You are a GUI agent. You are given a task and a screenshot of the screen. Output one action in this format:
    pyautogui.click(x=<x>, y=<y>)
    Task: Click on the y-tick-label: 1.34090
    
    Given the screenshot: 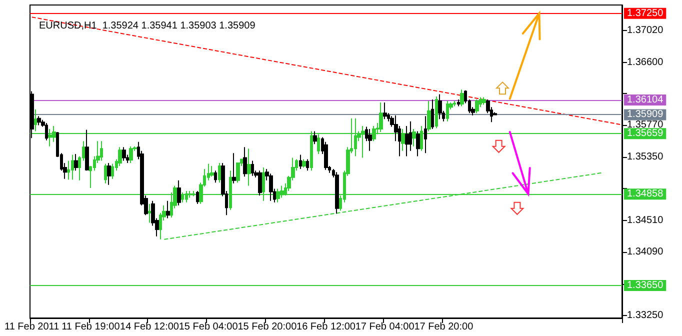 What is the action you would take?
    pyautogui.click(x=645, y=252)
    